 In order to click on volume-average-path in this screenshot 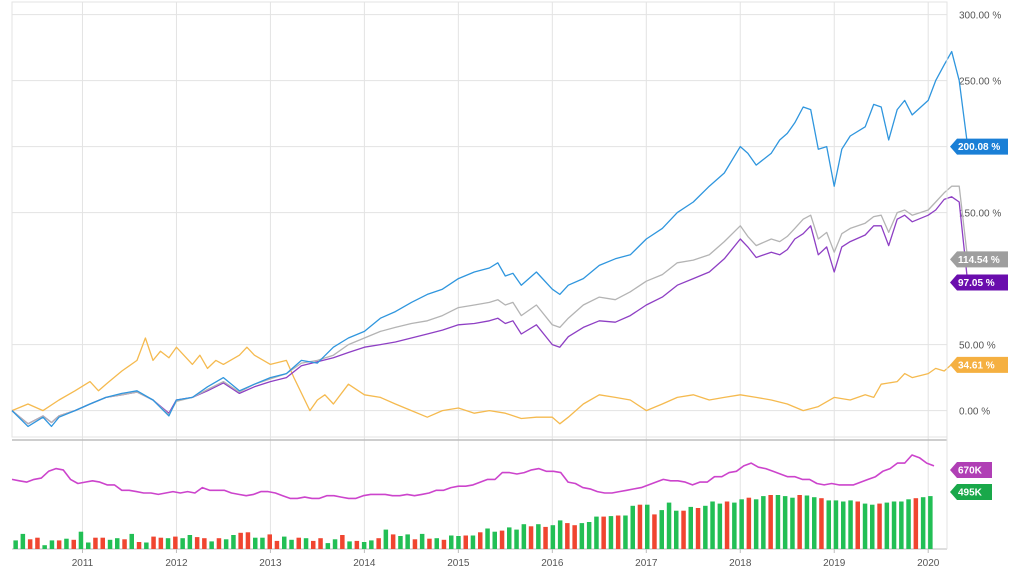, I will do `click(473, 477)`.